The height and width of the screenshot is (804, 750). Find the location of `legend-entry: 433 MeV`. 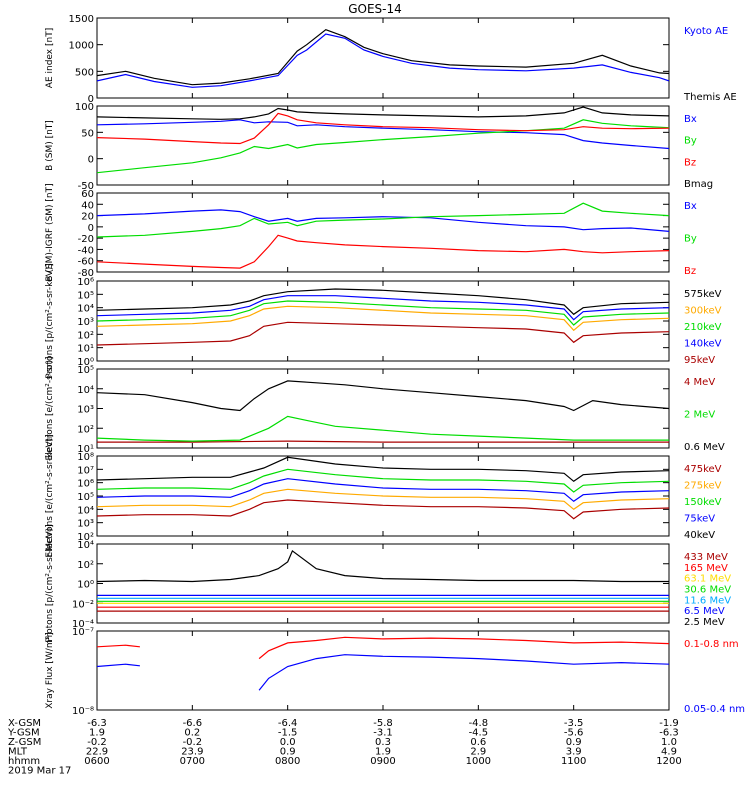

legend-entry: 433 MeV is located at coordinates (706, 557).